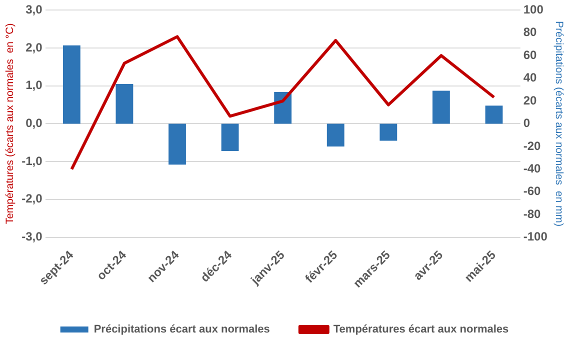 The image size is (569, 345). Describe the element at coordinates (533, 9) in the screenshot. I see `y2-tick-label: 100` at that location.